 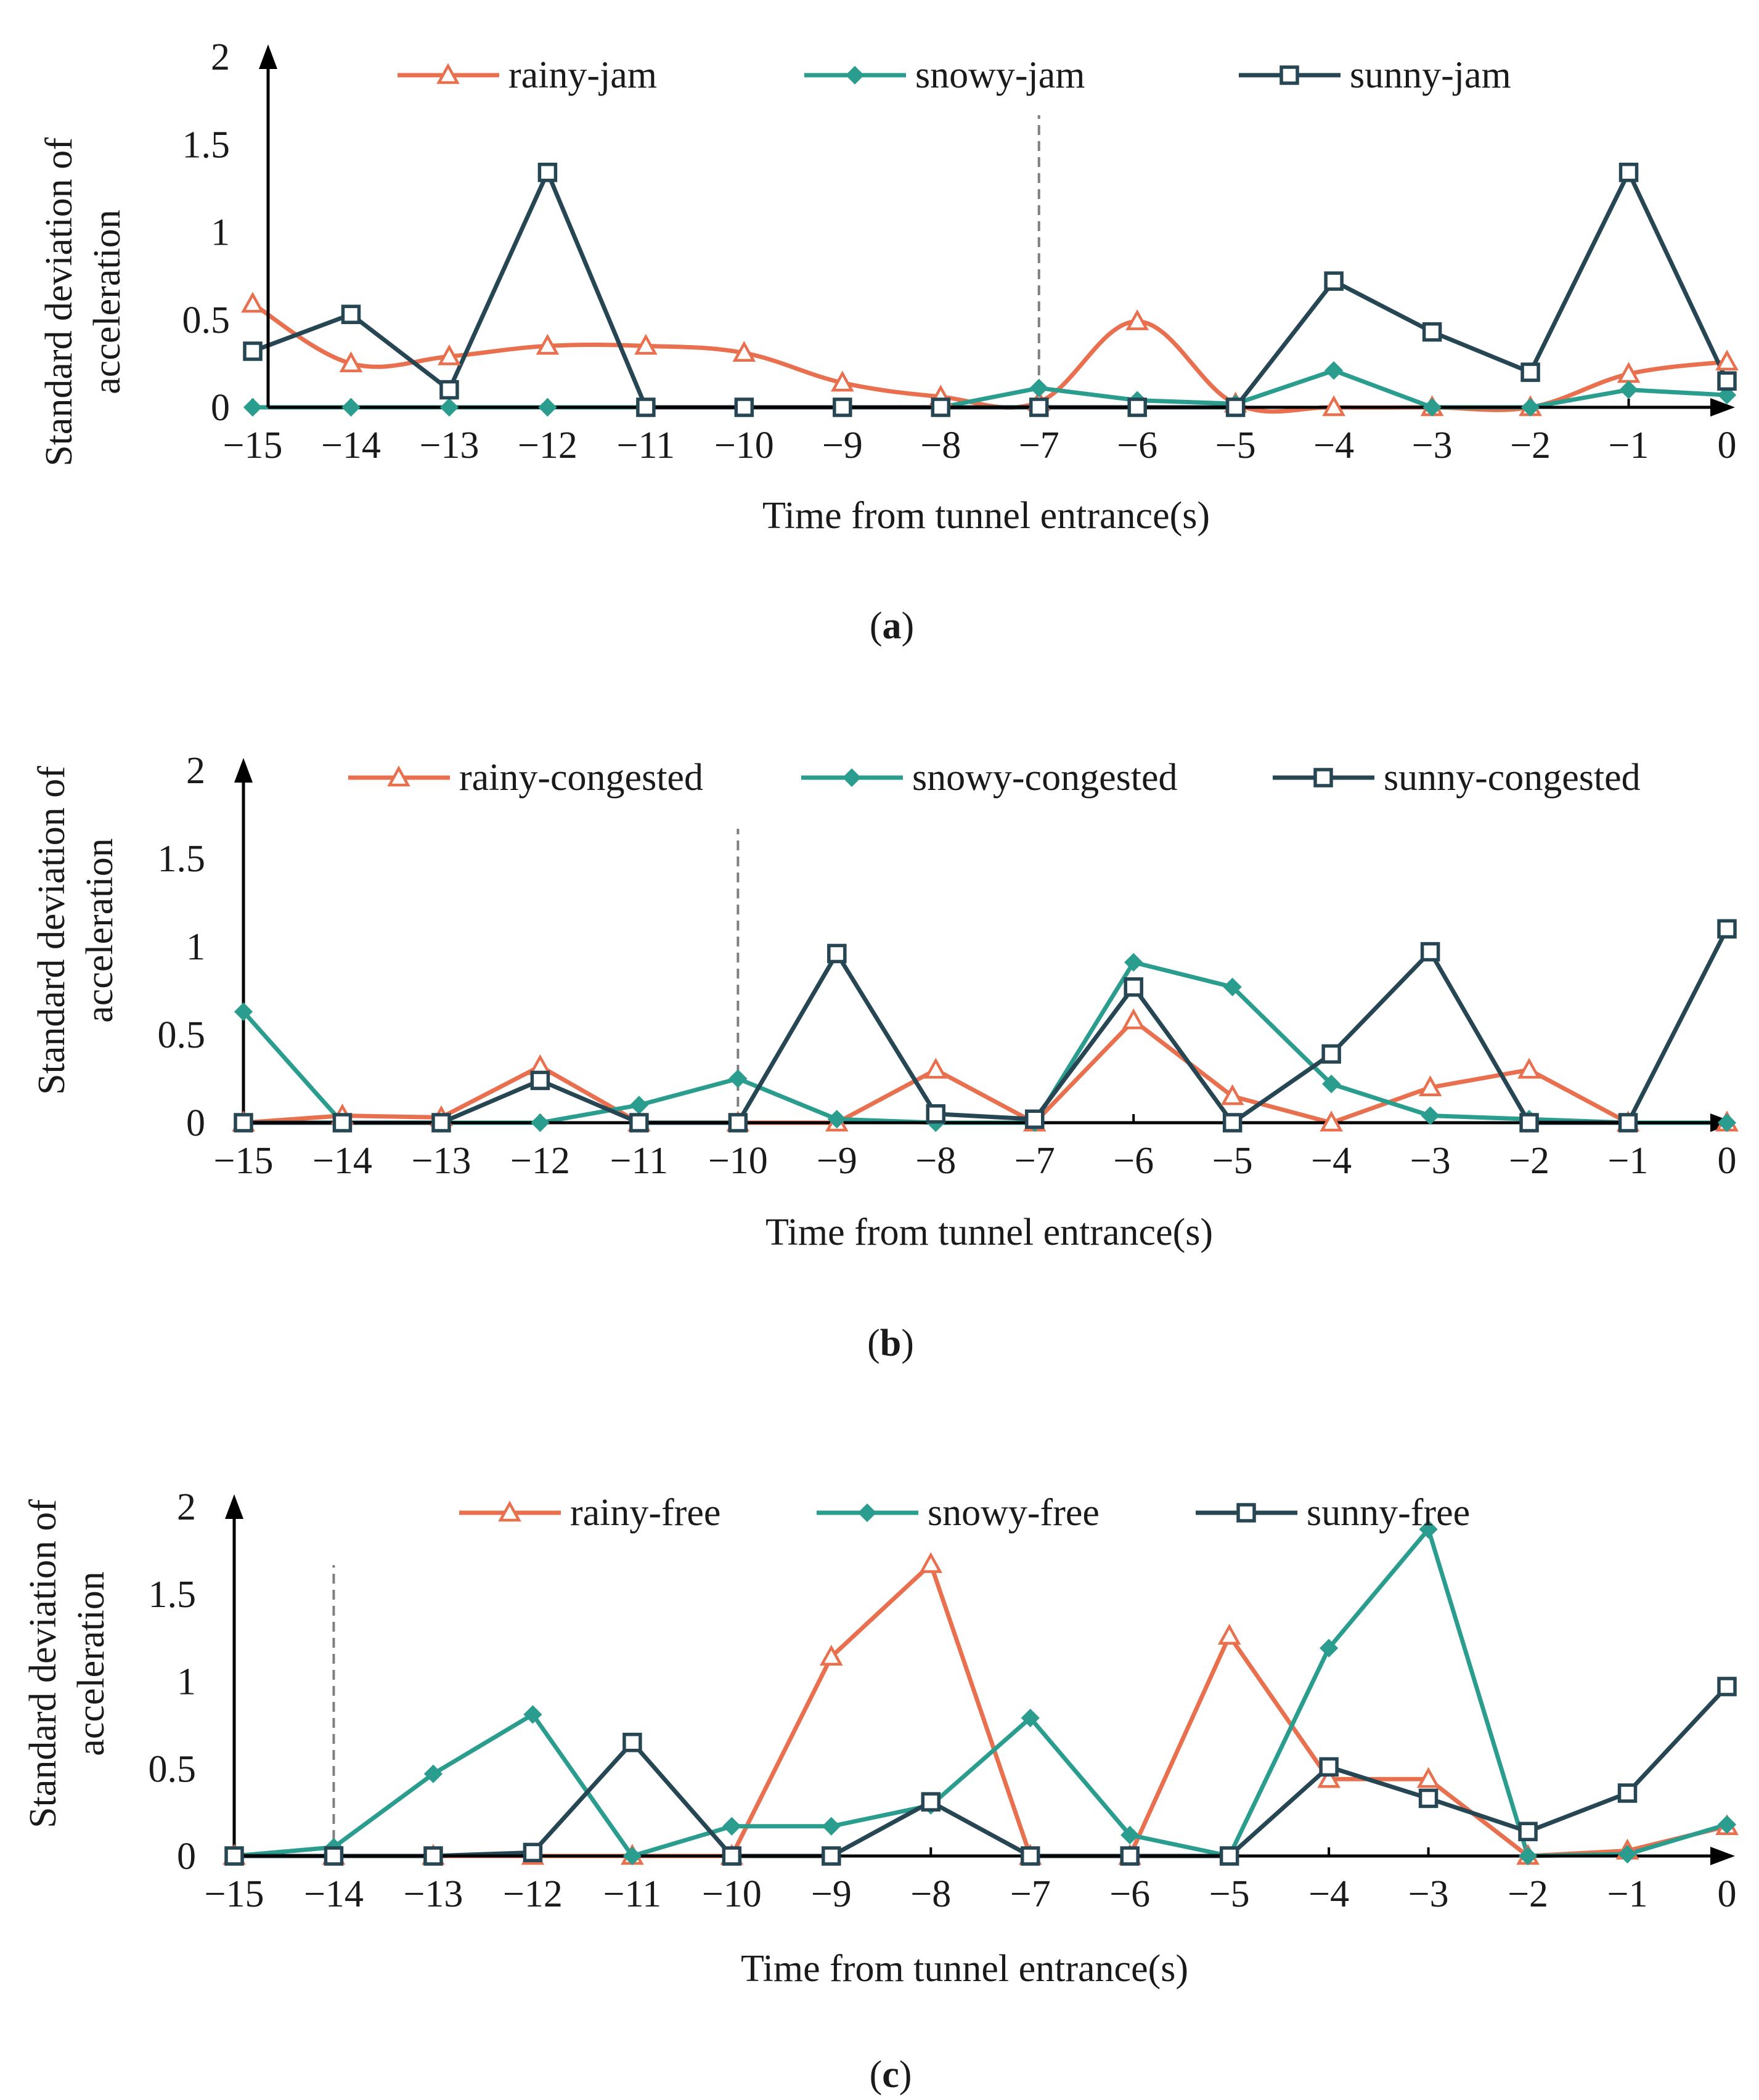 What do you see at coordinates (195, 947) in the screenshot?
I see `y-tick-label-b: 1` at bounding box center [195, 947].